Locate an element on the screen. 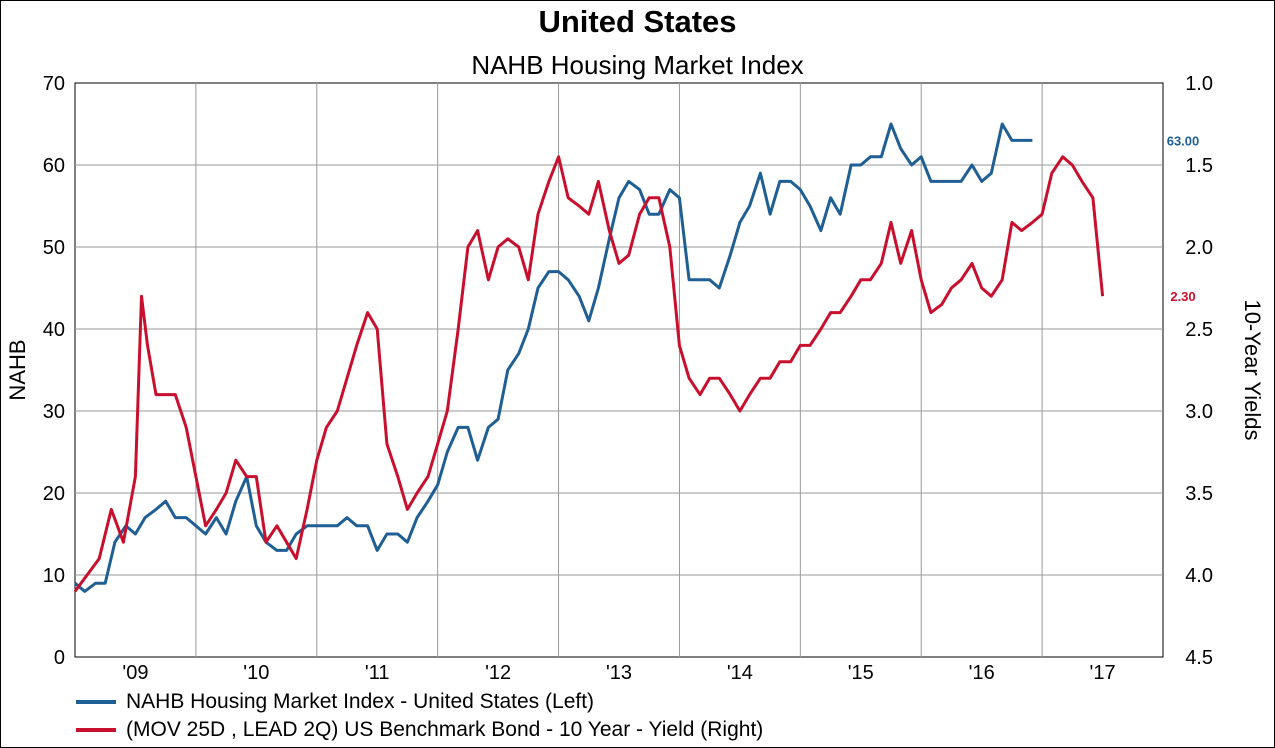 The width and height of the screenshot is (1275, 748). end-value-label-nahb: 63.00 is located at coordinates (1183, 140).